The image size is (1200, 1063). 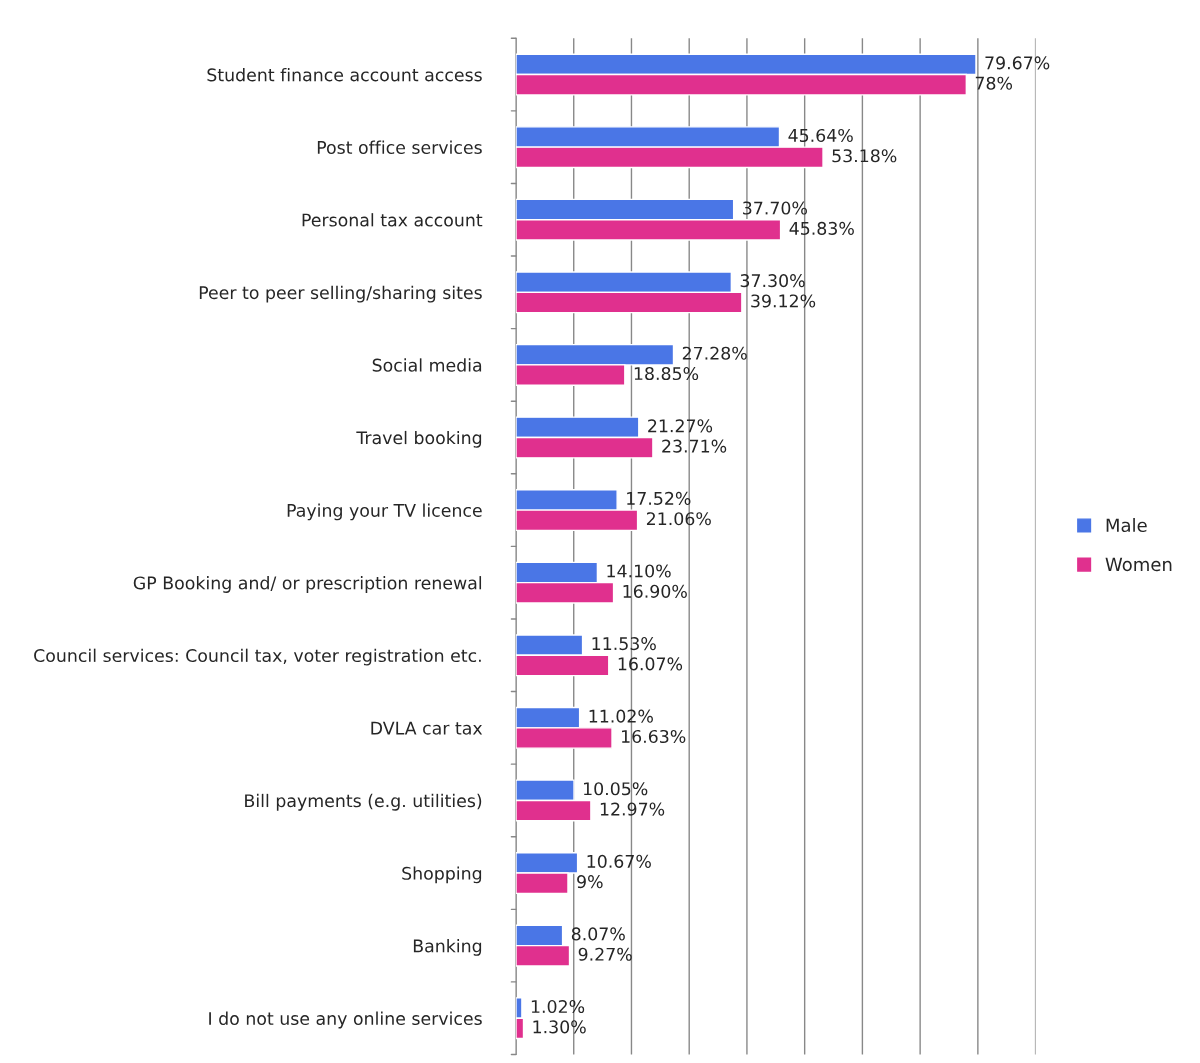 I want to click on data-label: 12.97%, so click(x=632, y=809).